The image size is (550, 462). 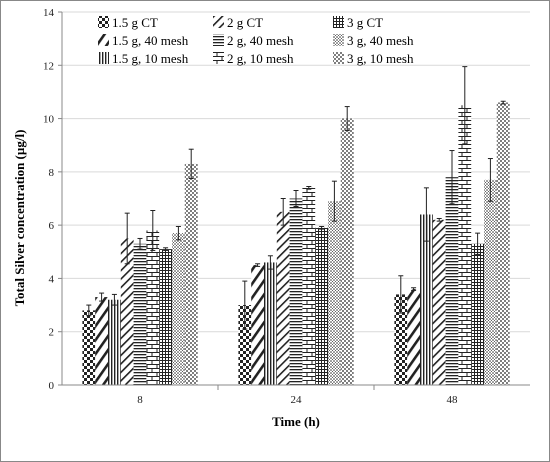 I want to click on y-tick-label: 12, so click(x=48, y=66).